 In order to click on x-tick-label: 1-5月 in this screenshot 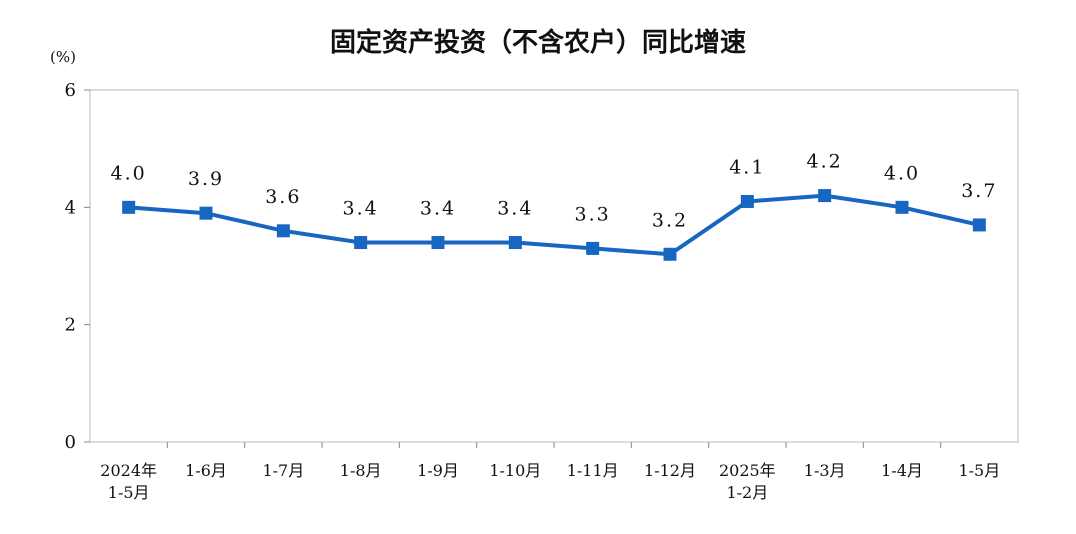, I will do `click(979, 470)`.